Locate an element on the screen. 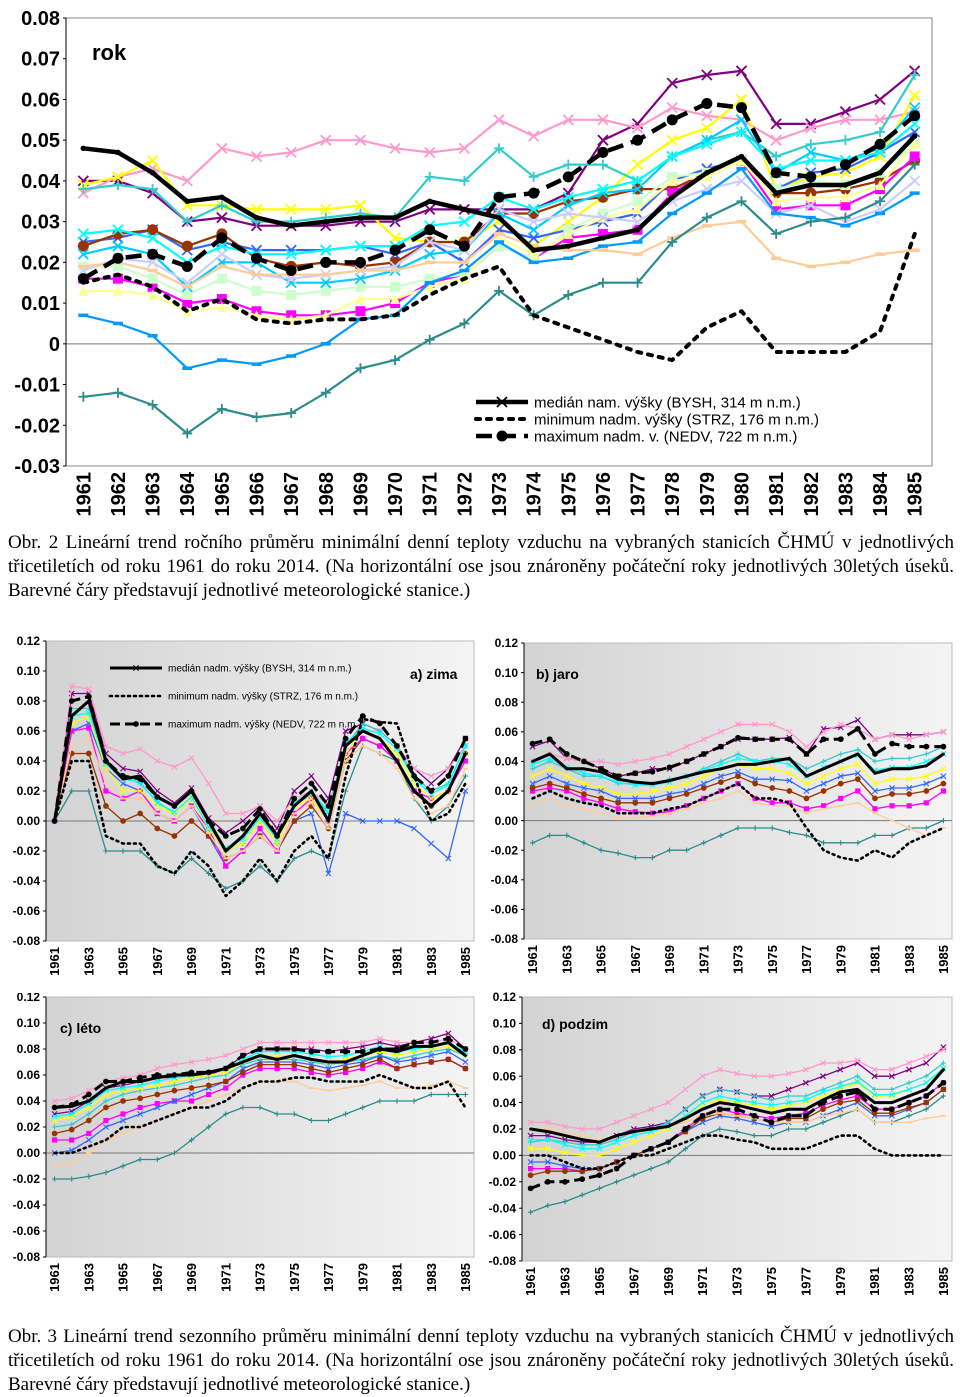 The height and width of the screenshot is (1397, 960). x-tick-label: 1965 is located at coordinates (123, 961).